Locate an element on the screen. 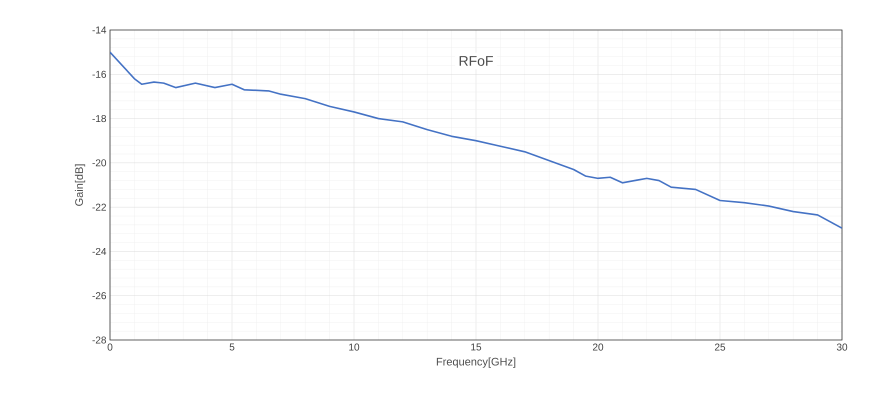 Image resolution: width=886 pixels, height=405 pixels. y-tick-label: -24 is located at coordinates (99, 251).